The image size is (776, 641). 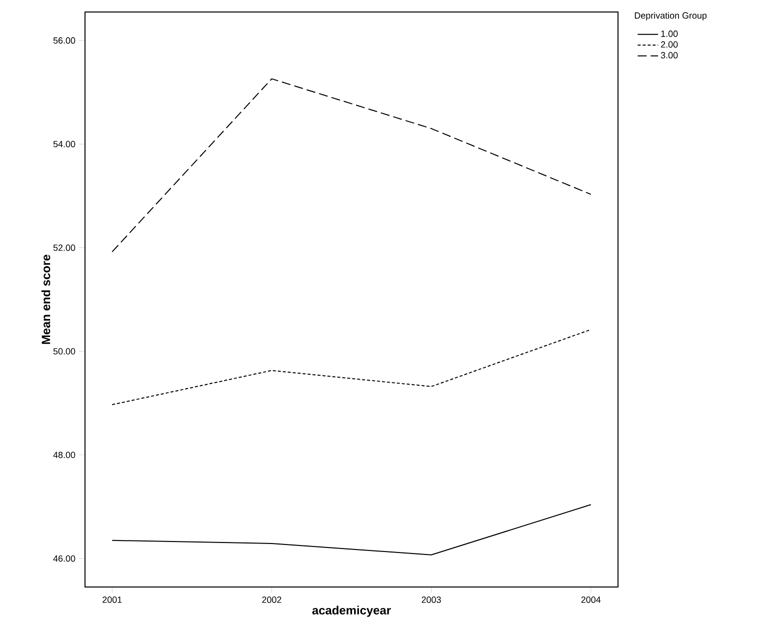 I want to click on y-tick-label: 46.00, so click(x=64, y=558).